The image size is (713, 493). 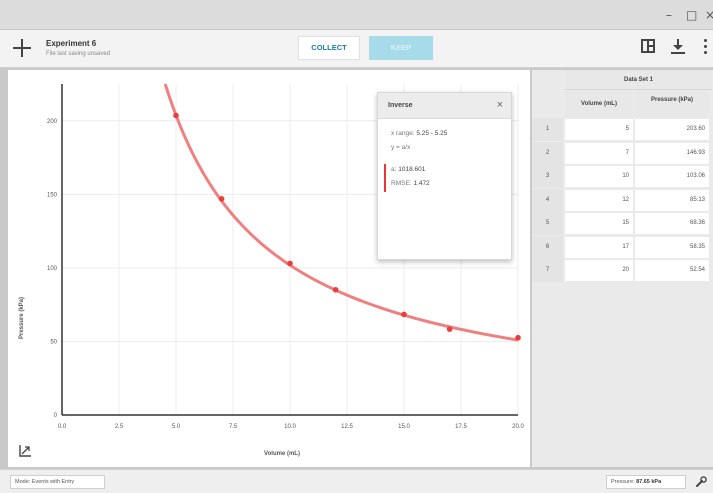 What do you see at coordinates (672, 176) in the screenshot?
I see `cell-pressure: 103.06` at bounding box center [672, 176].